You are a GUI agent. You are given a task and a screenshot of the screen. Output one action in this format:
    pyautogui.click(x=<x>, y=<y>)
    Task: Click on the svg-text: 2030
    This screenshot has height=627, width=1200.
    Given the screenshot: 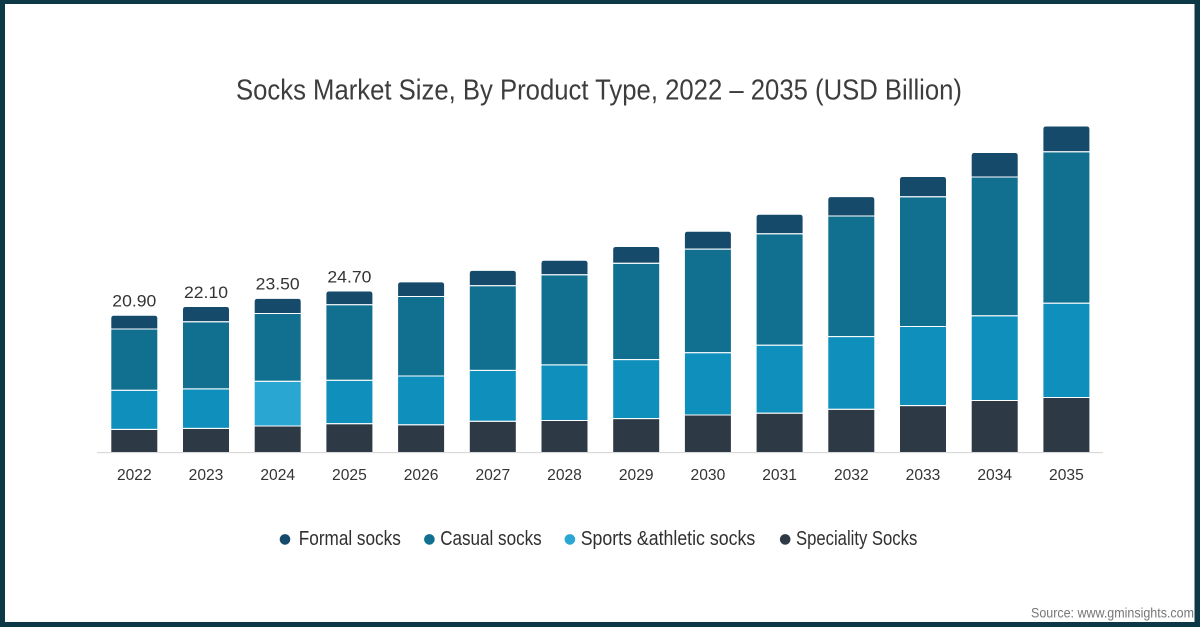 What is the action you would take?
    pyautogui.click(x=708, y=475)
    